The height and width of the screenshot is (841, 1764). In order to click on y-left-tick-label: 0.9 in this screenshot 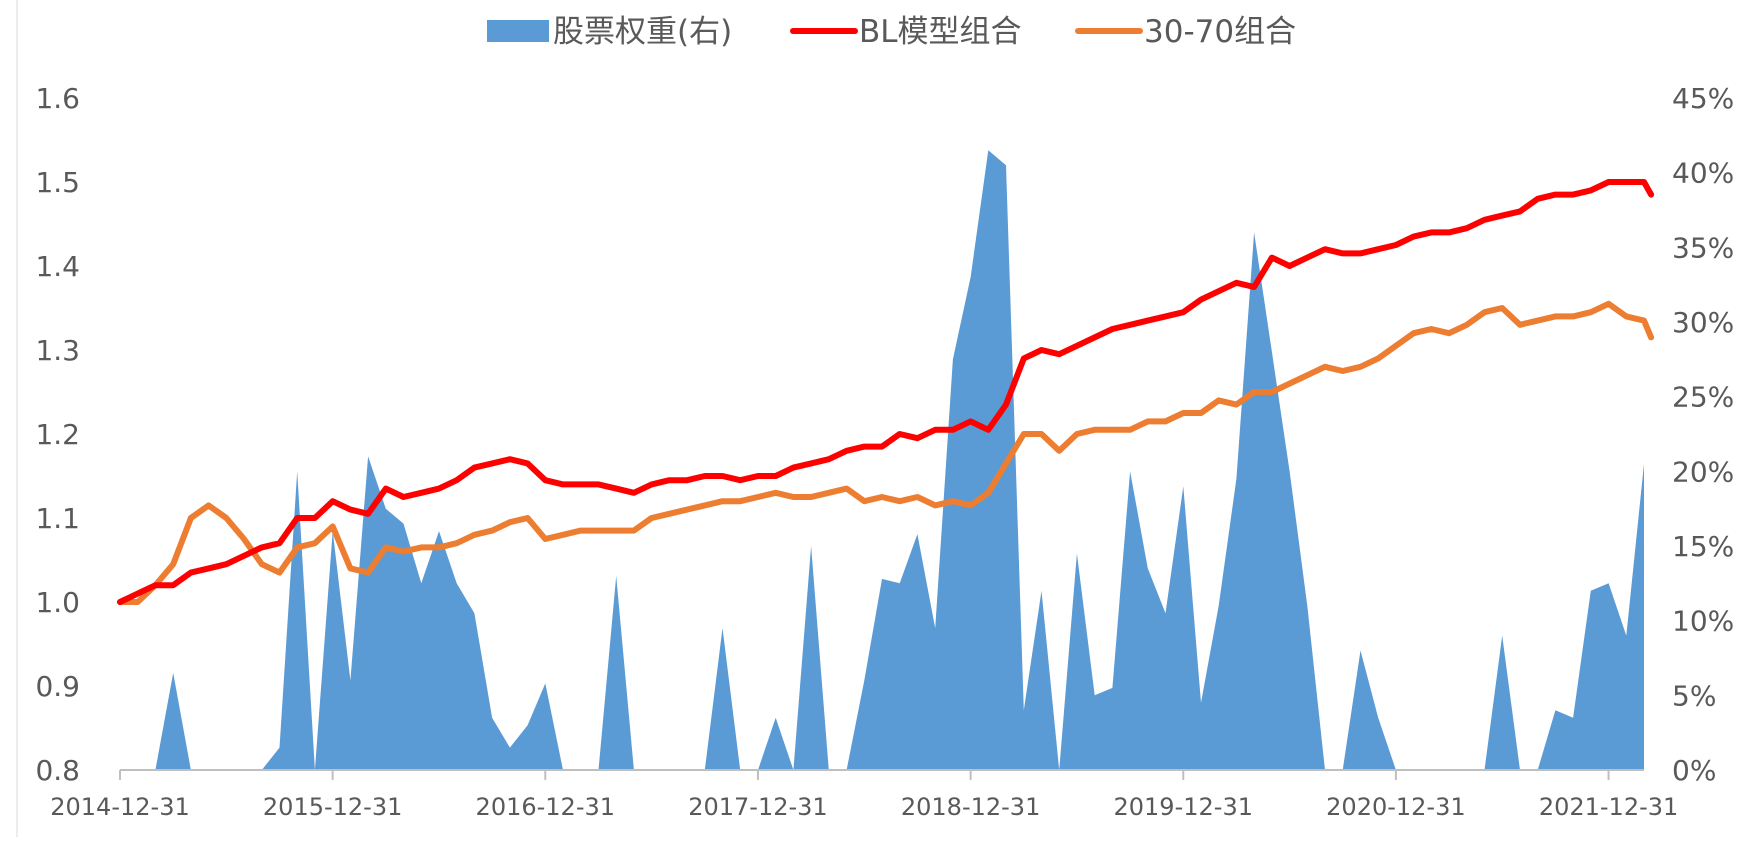, I will do `click(57, 686)`.